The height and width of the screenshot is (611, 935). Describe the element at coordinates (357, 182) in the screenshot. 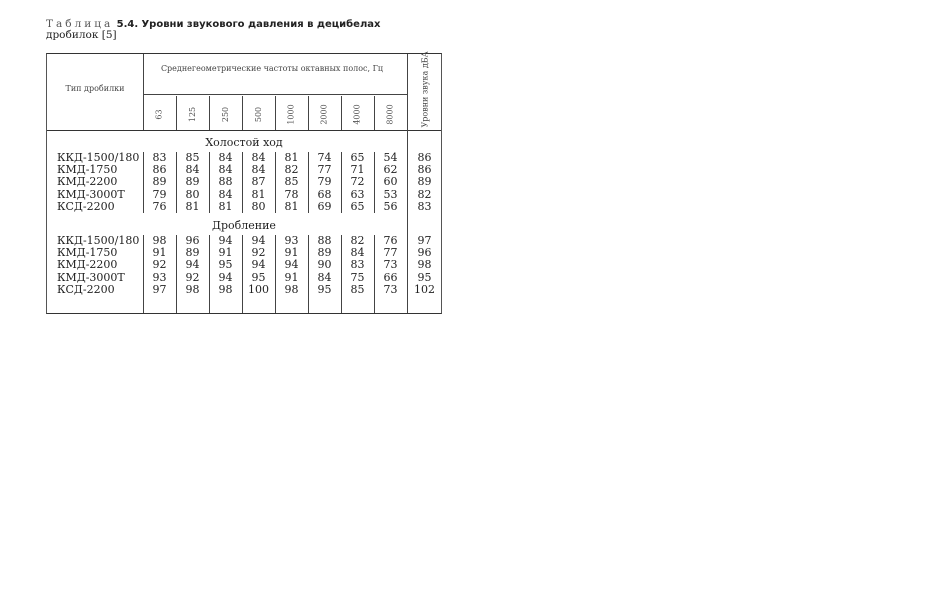

I see `level-cell: 72` at that location.